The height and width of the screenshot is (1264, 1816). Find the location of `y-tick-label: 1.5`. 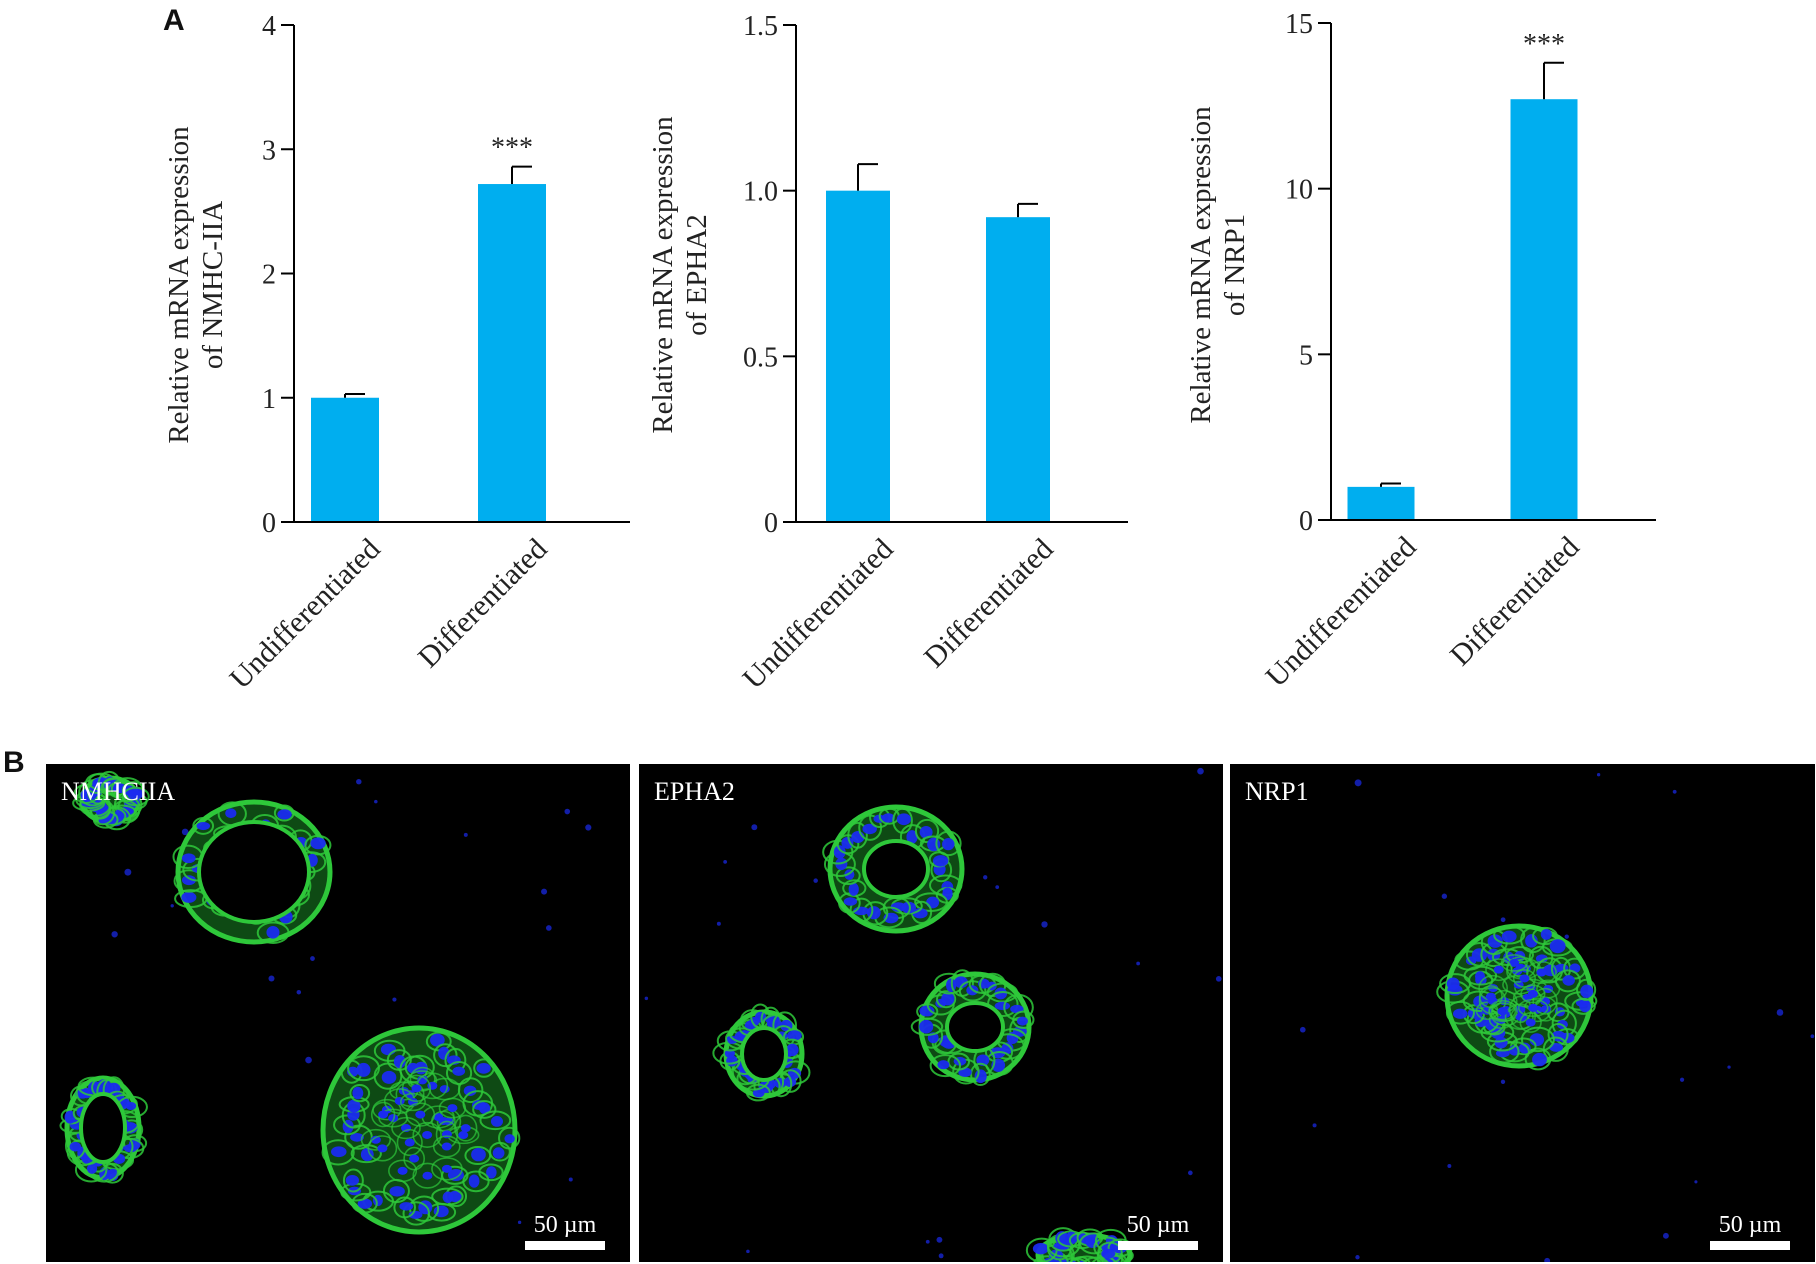

y-tick-label: 1.5 is located at coordinates (760, 26).